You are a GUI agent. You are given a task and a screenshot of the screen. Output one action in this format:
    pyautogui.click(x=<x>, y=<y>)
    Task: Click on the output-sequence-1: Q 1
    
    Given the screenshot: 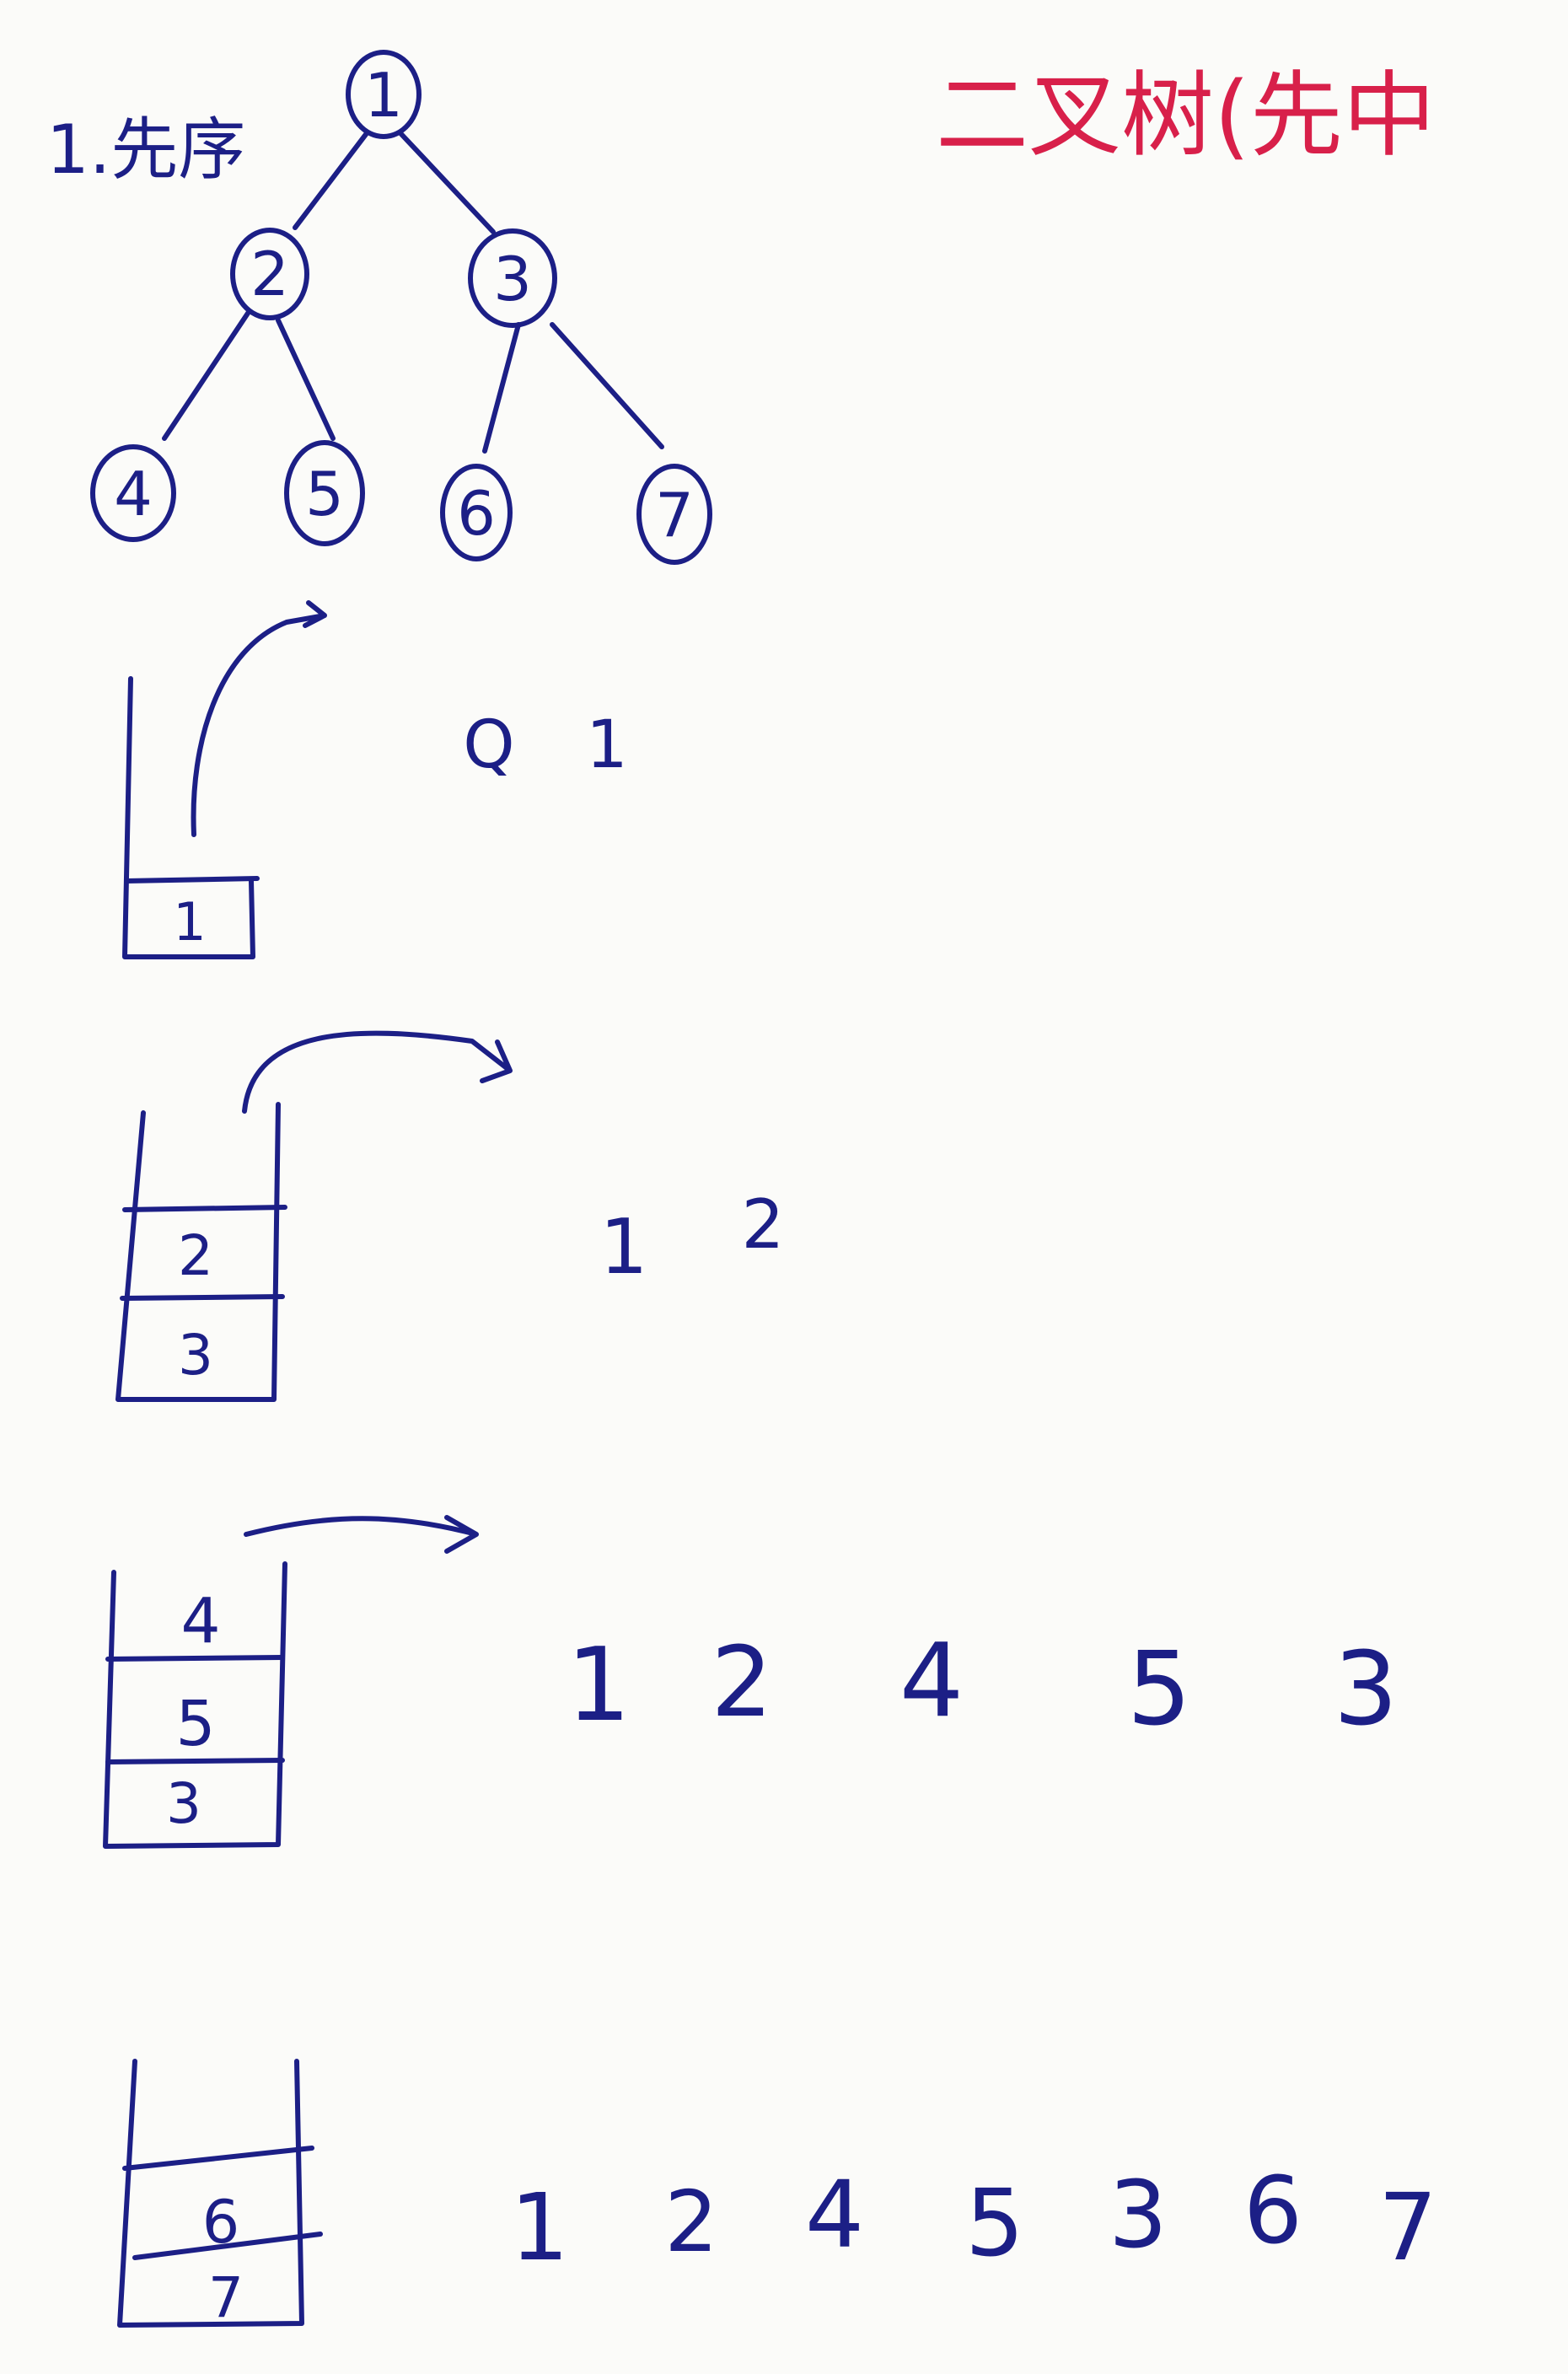 What is the action you would take?
    pyautogui.click(x=545, y=745)
    